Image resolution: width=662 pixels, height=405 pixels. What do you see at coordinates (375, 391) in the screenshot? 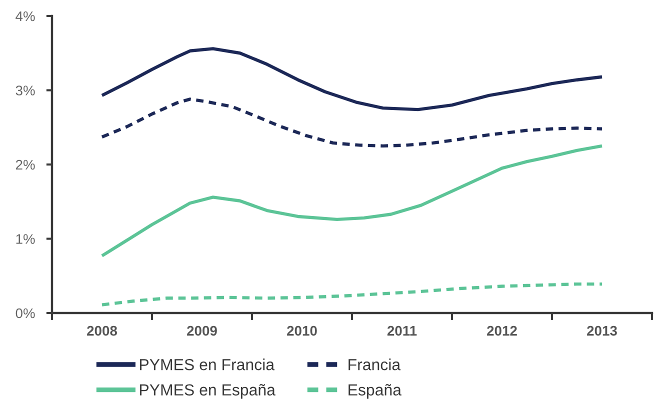
I see `legend-label: España` at bounding box center [375, 391].